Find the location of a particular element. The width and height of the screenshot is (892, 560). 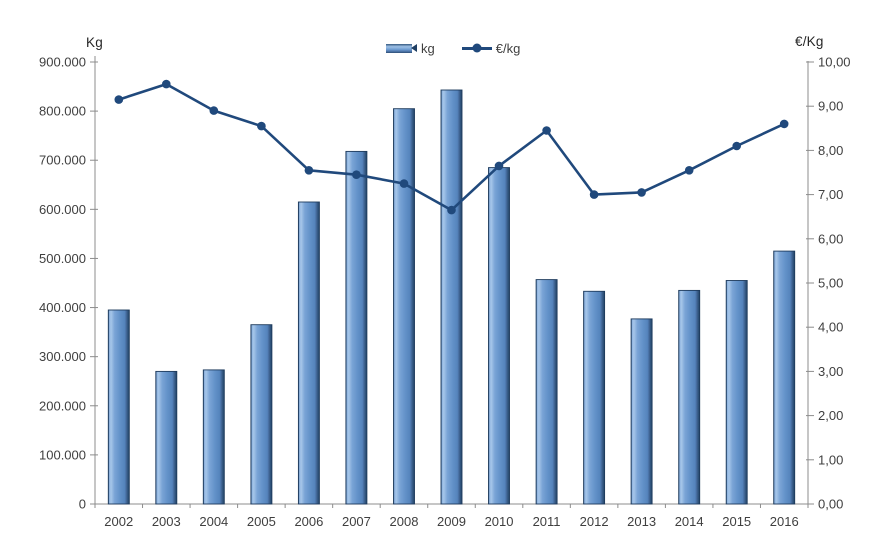

line-point-2015 is located at coordinates (736, 146).